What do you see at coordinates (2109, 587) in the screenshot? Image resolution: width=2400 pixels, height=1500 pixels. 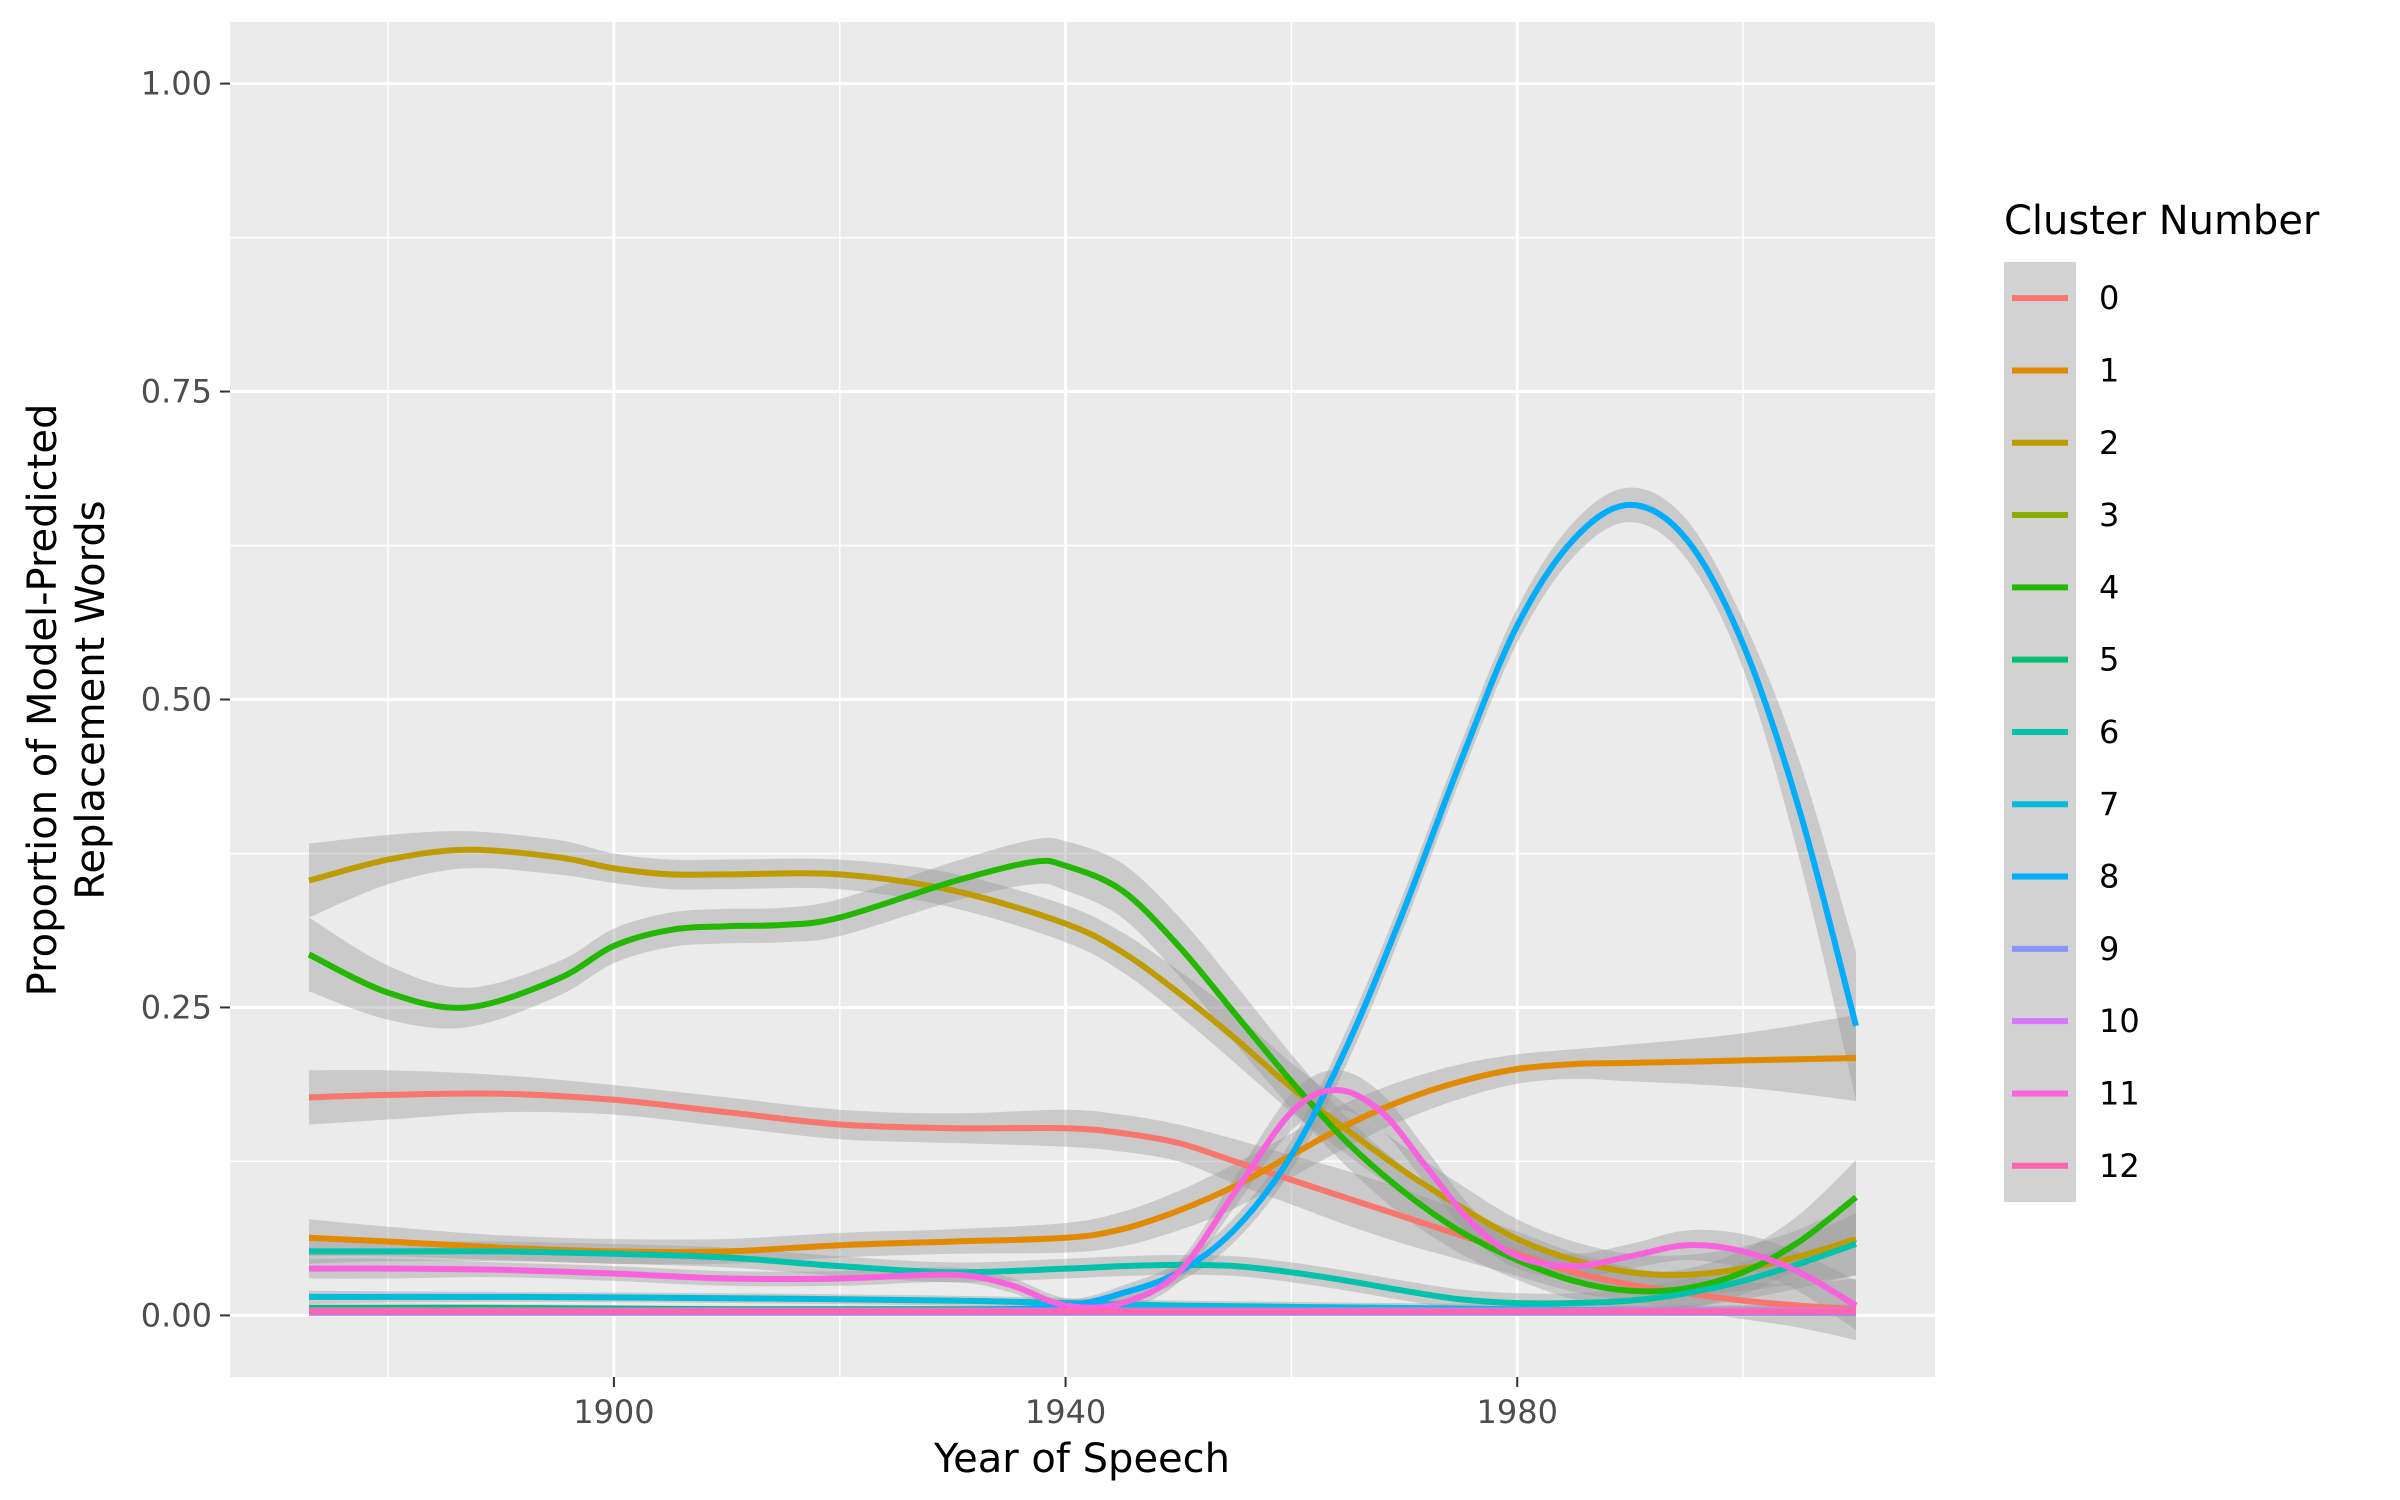 I see `legend-label-4: 4` at bounding box center [2109, 587].